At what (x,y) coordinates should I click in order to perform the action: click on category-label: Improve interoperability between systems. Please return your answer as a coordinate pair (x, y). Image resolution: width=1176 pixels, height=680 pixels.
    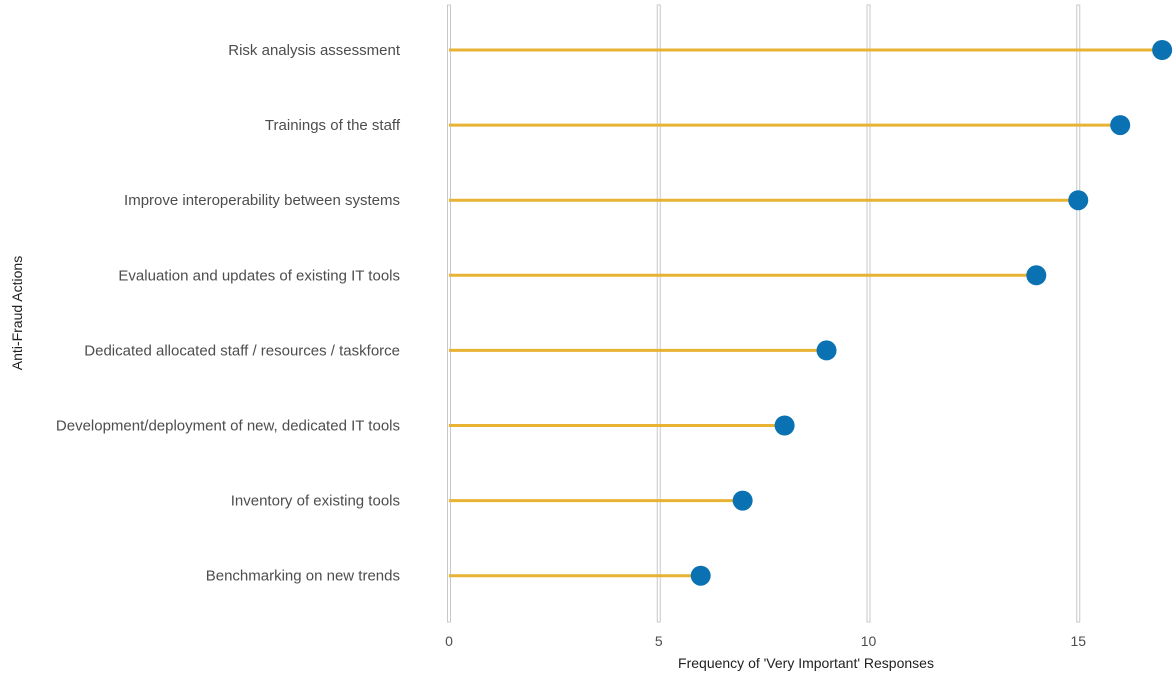
    Looking at the image, I should click on (262, 200).